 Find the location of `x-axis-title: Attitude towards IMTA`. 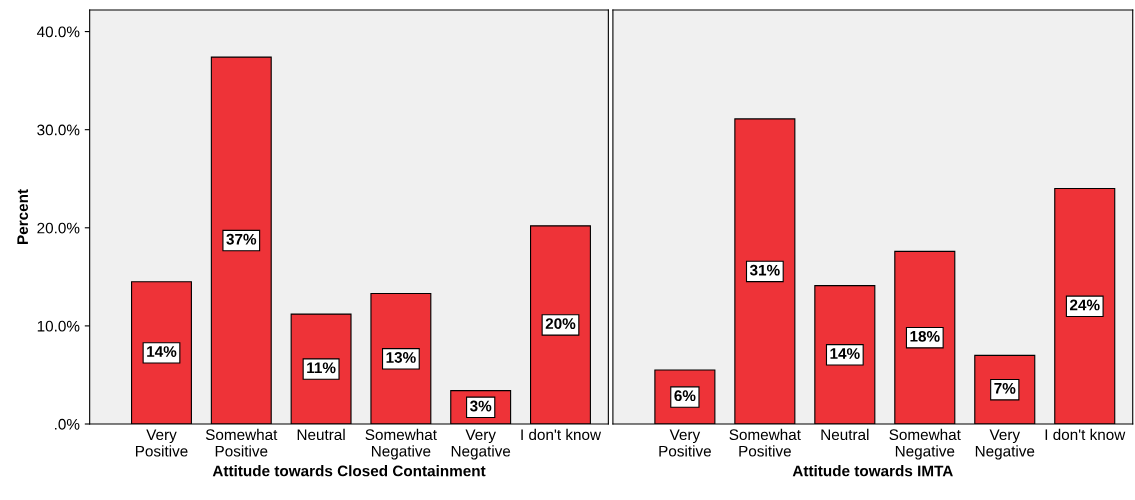

x-axis-title: Attitude towards IMTA is located at coordinates (872, 471).